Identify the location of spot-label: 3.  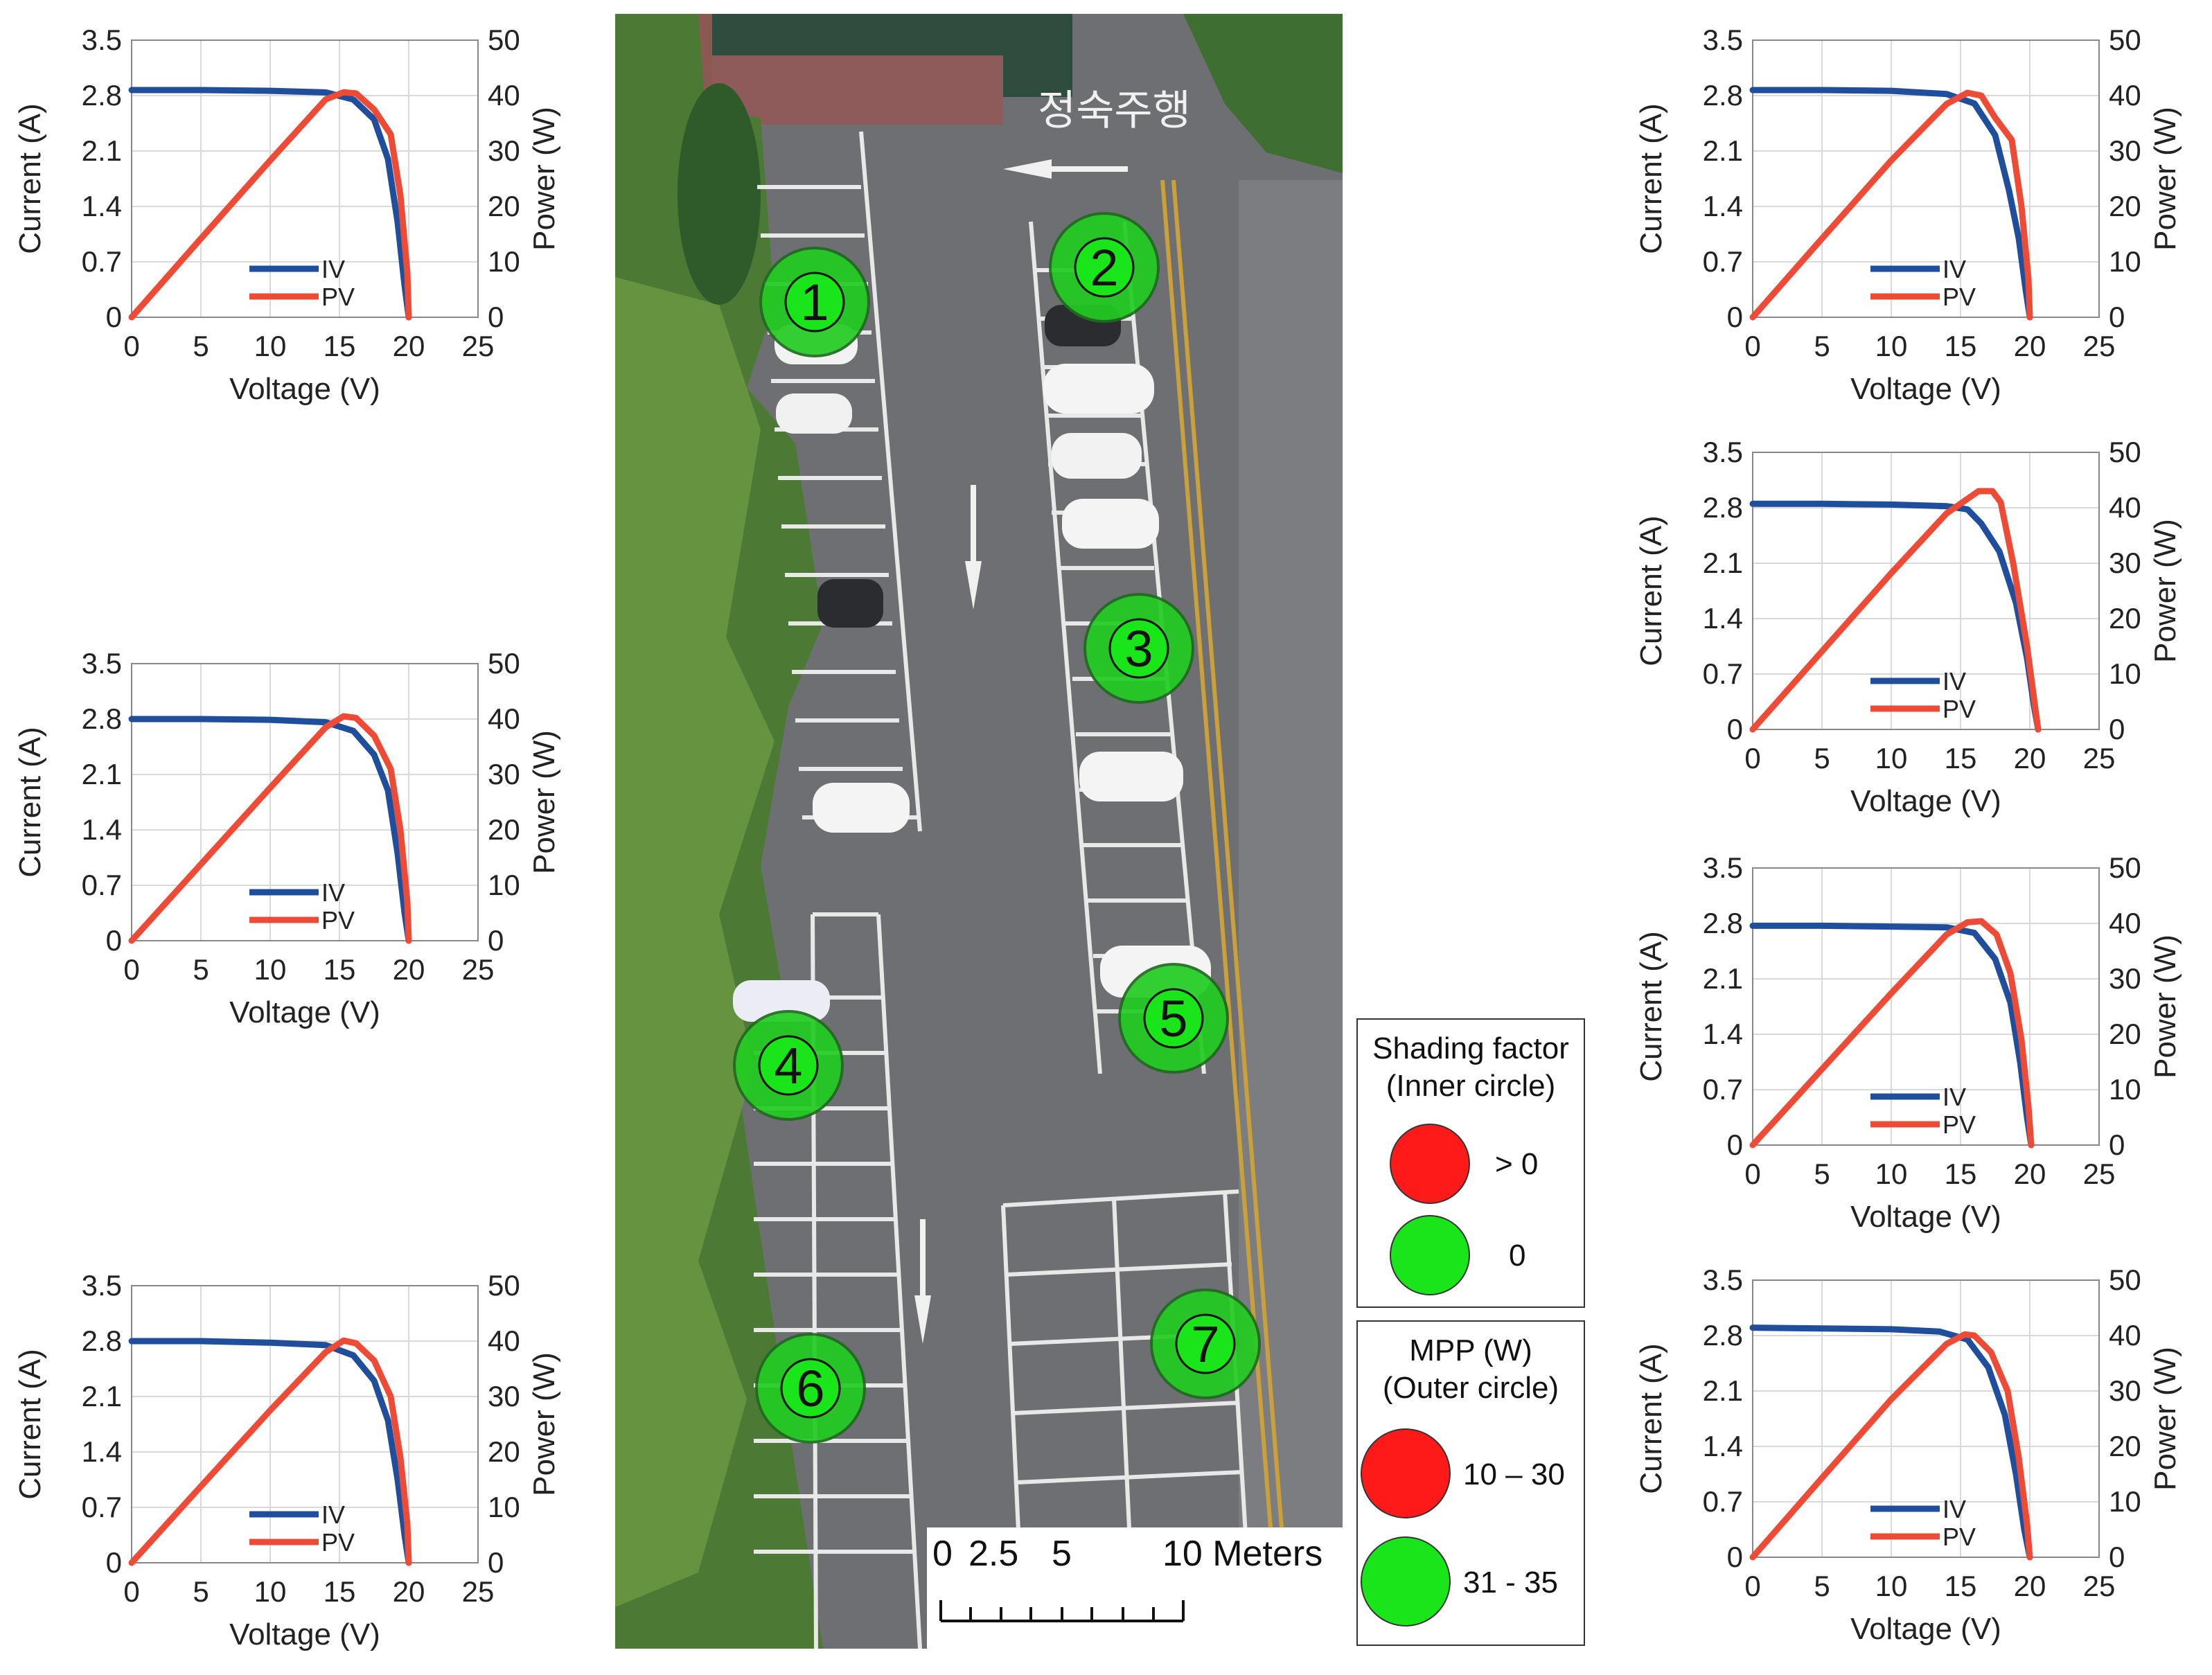
(1138, 649).